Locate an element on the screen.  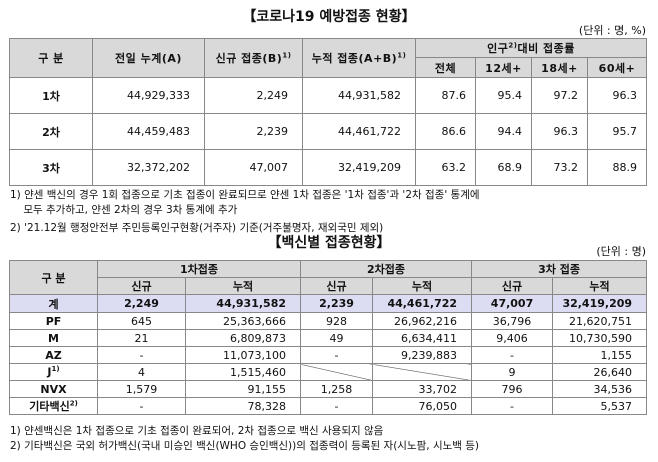
cell-rate: 88.9 is located at coordinates (617, 167).